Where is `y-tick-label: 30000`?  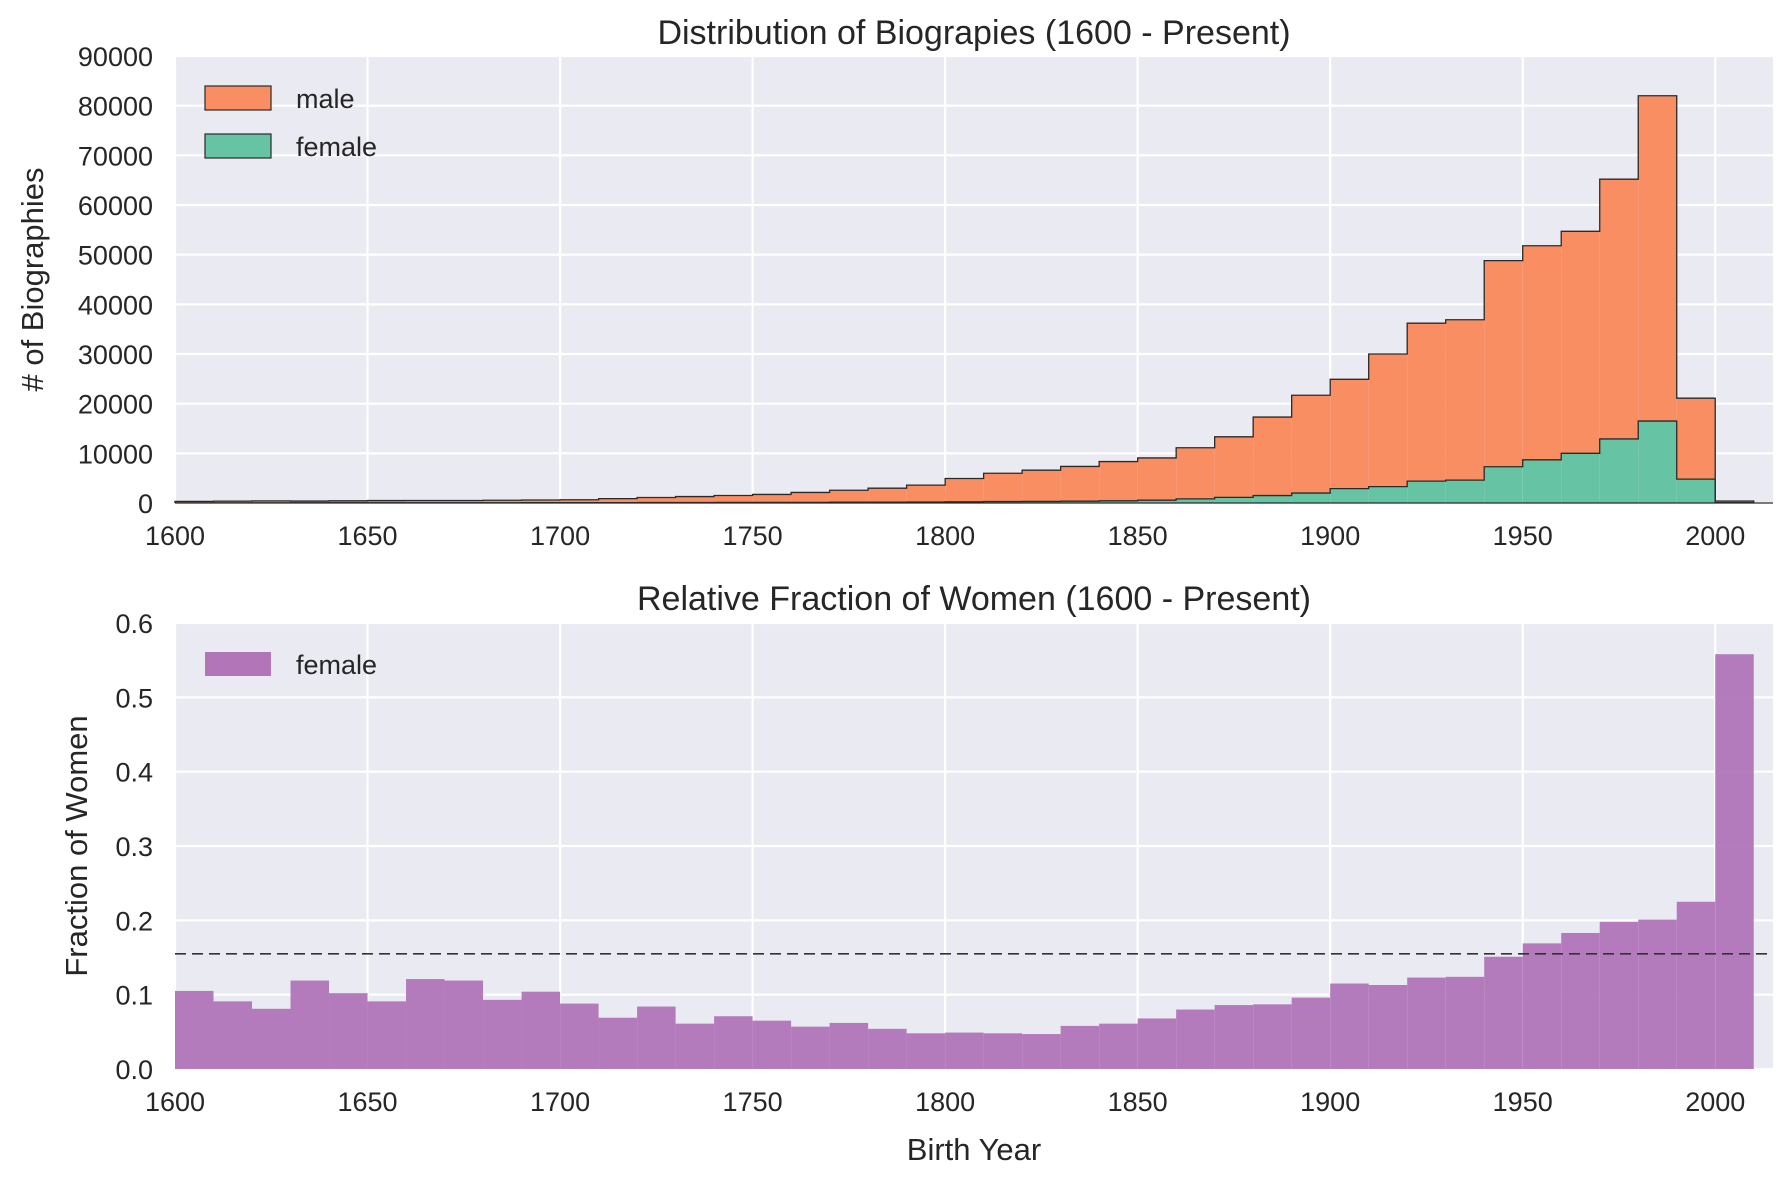 y-tick-label: 30000 is located at coordinates (115, 355).